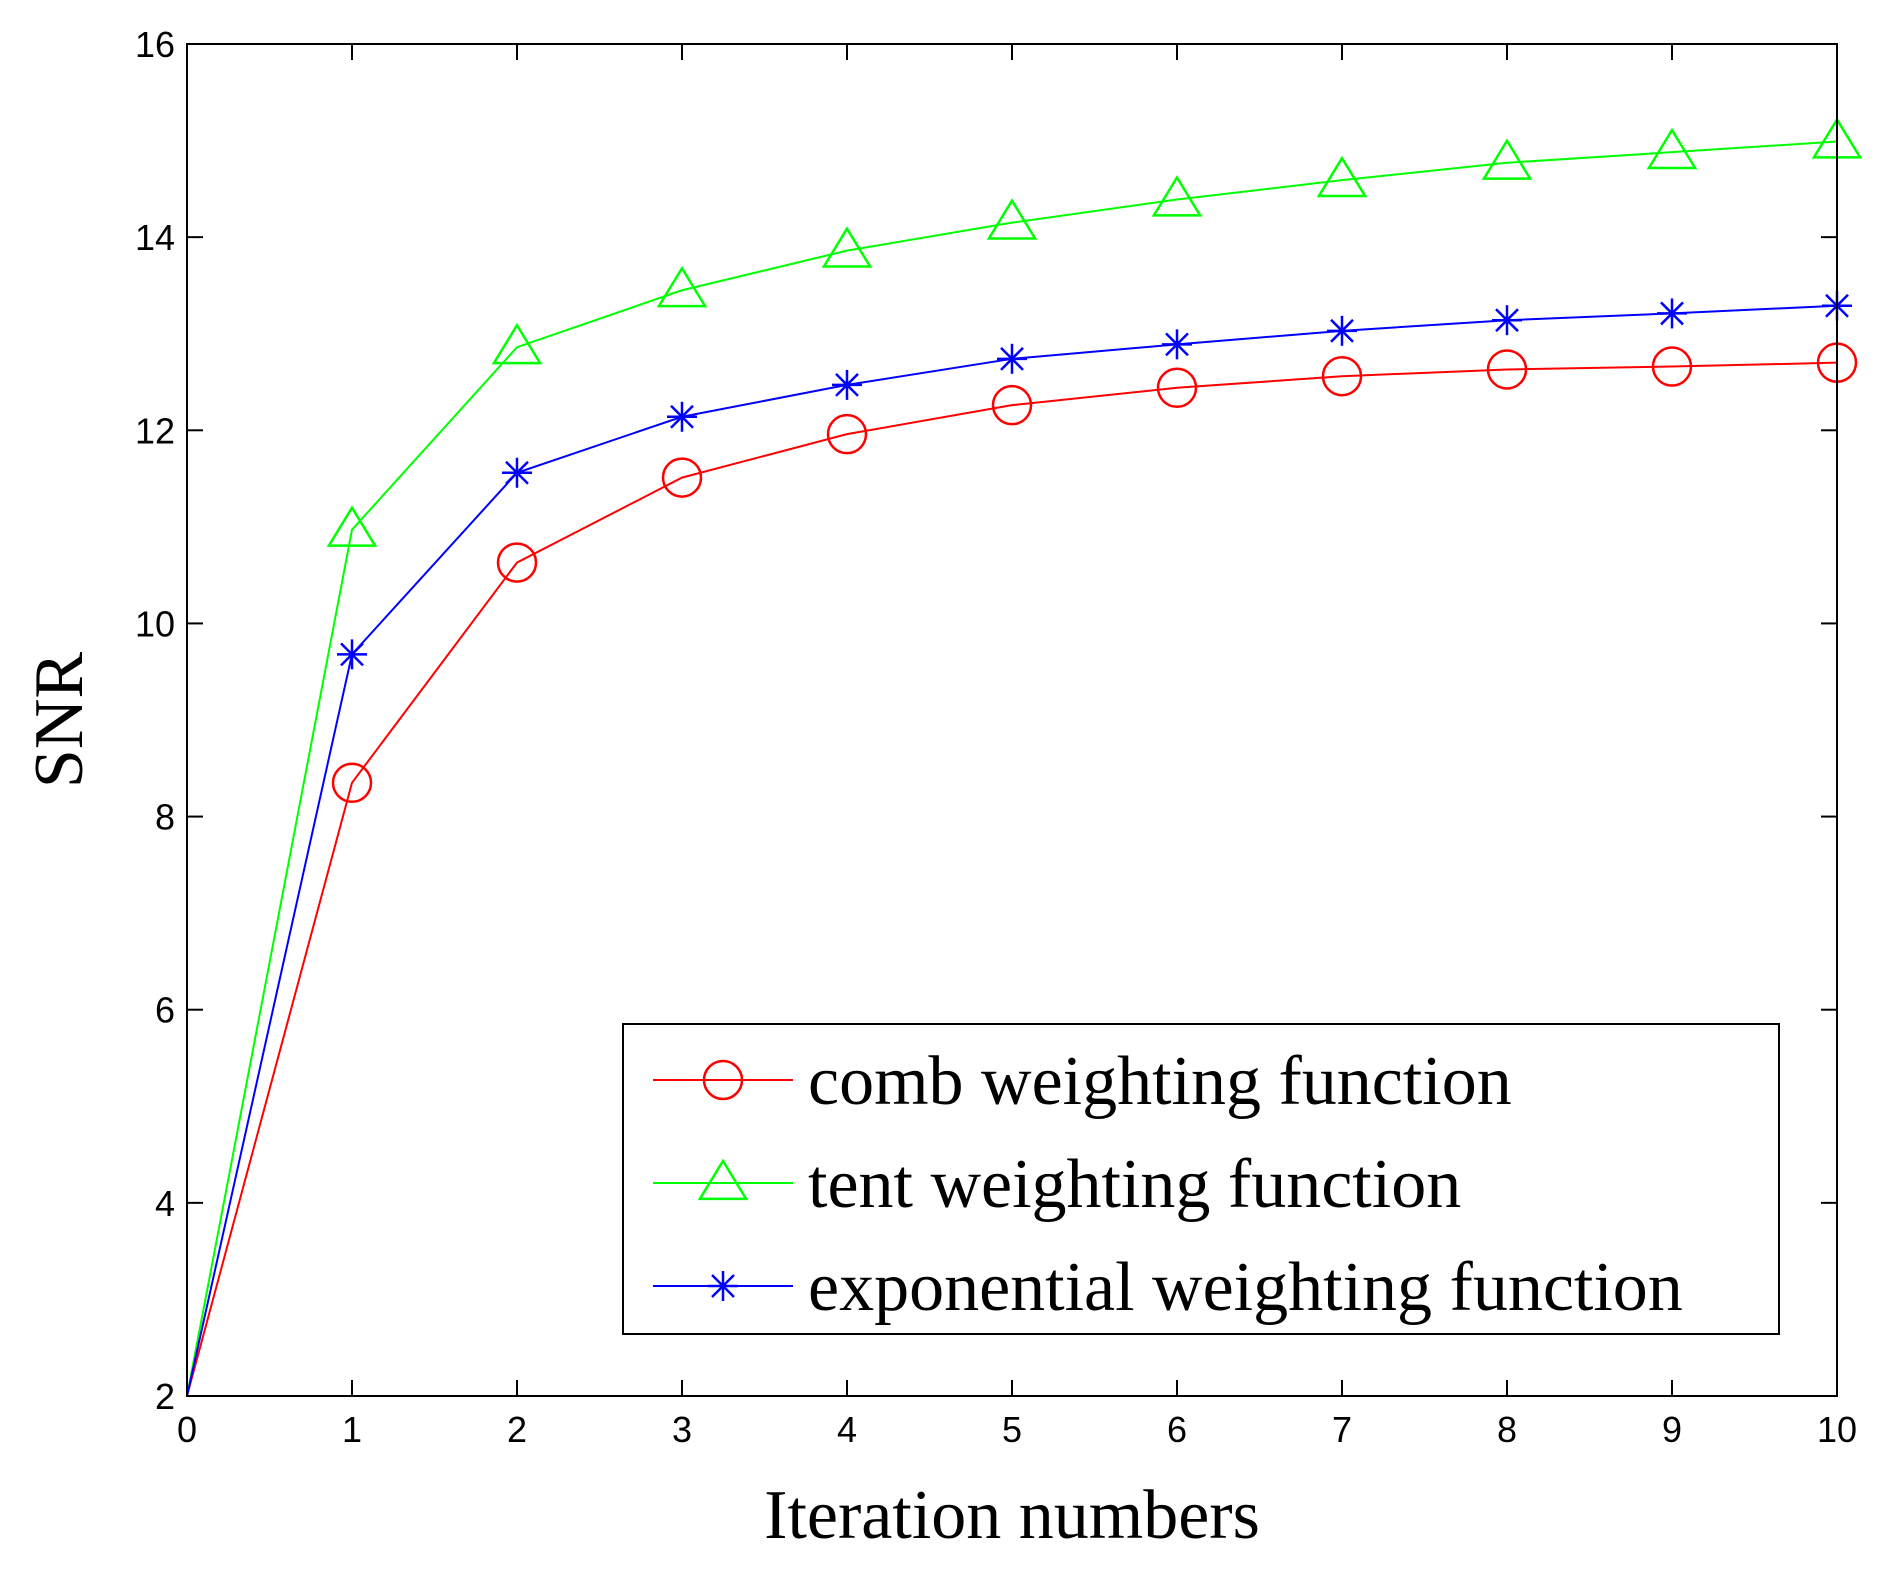  Describe the element at coordinates (723, 1179) in the screenshot. I see `legend-marker-triangle` at that location.